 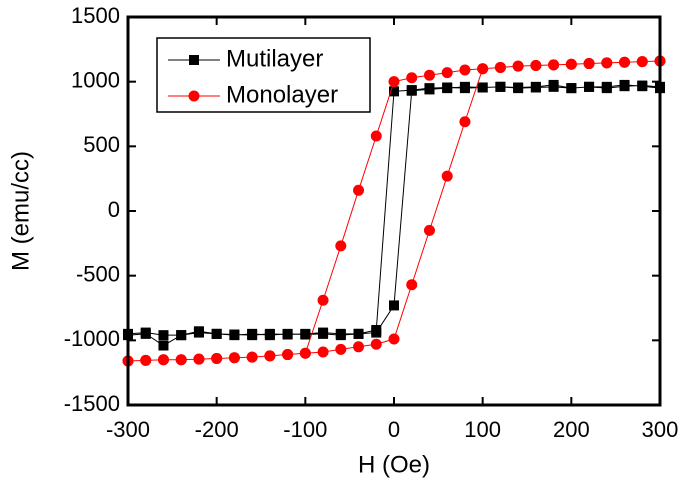 I want to click on legend-label: Monolayer, so click(x=282, y=94).